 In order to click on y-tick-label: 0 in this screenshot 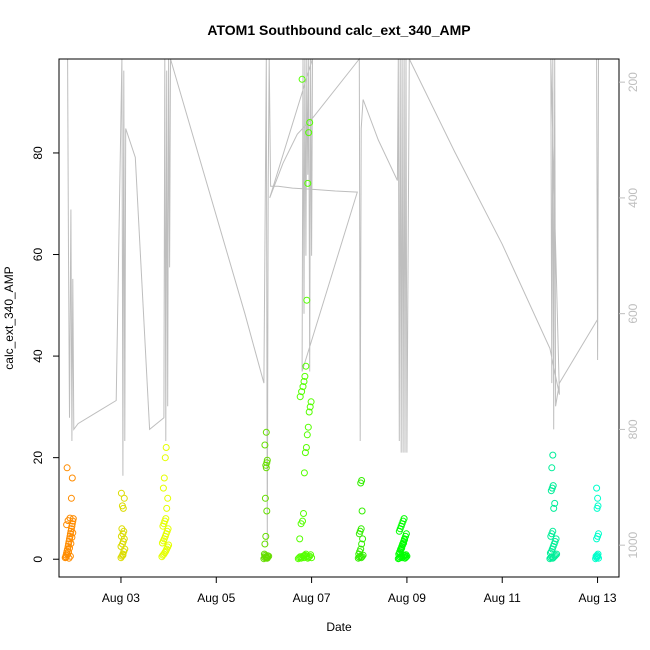, I will do `click(38, 559)`.